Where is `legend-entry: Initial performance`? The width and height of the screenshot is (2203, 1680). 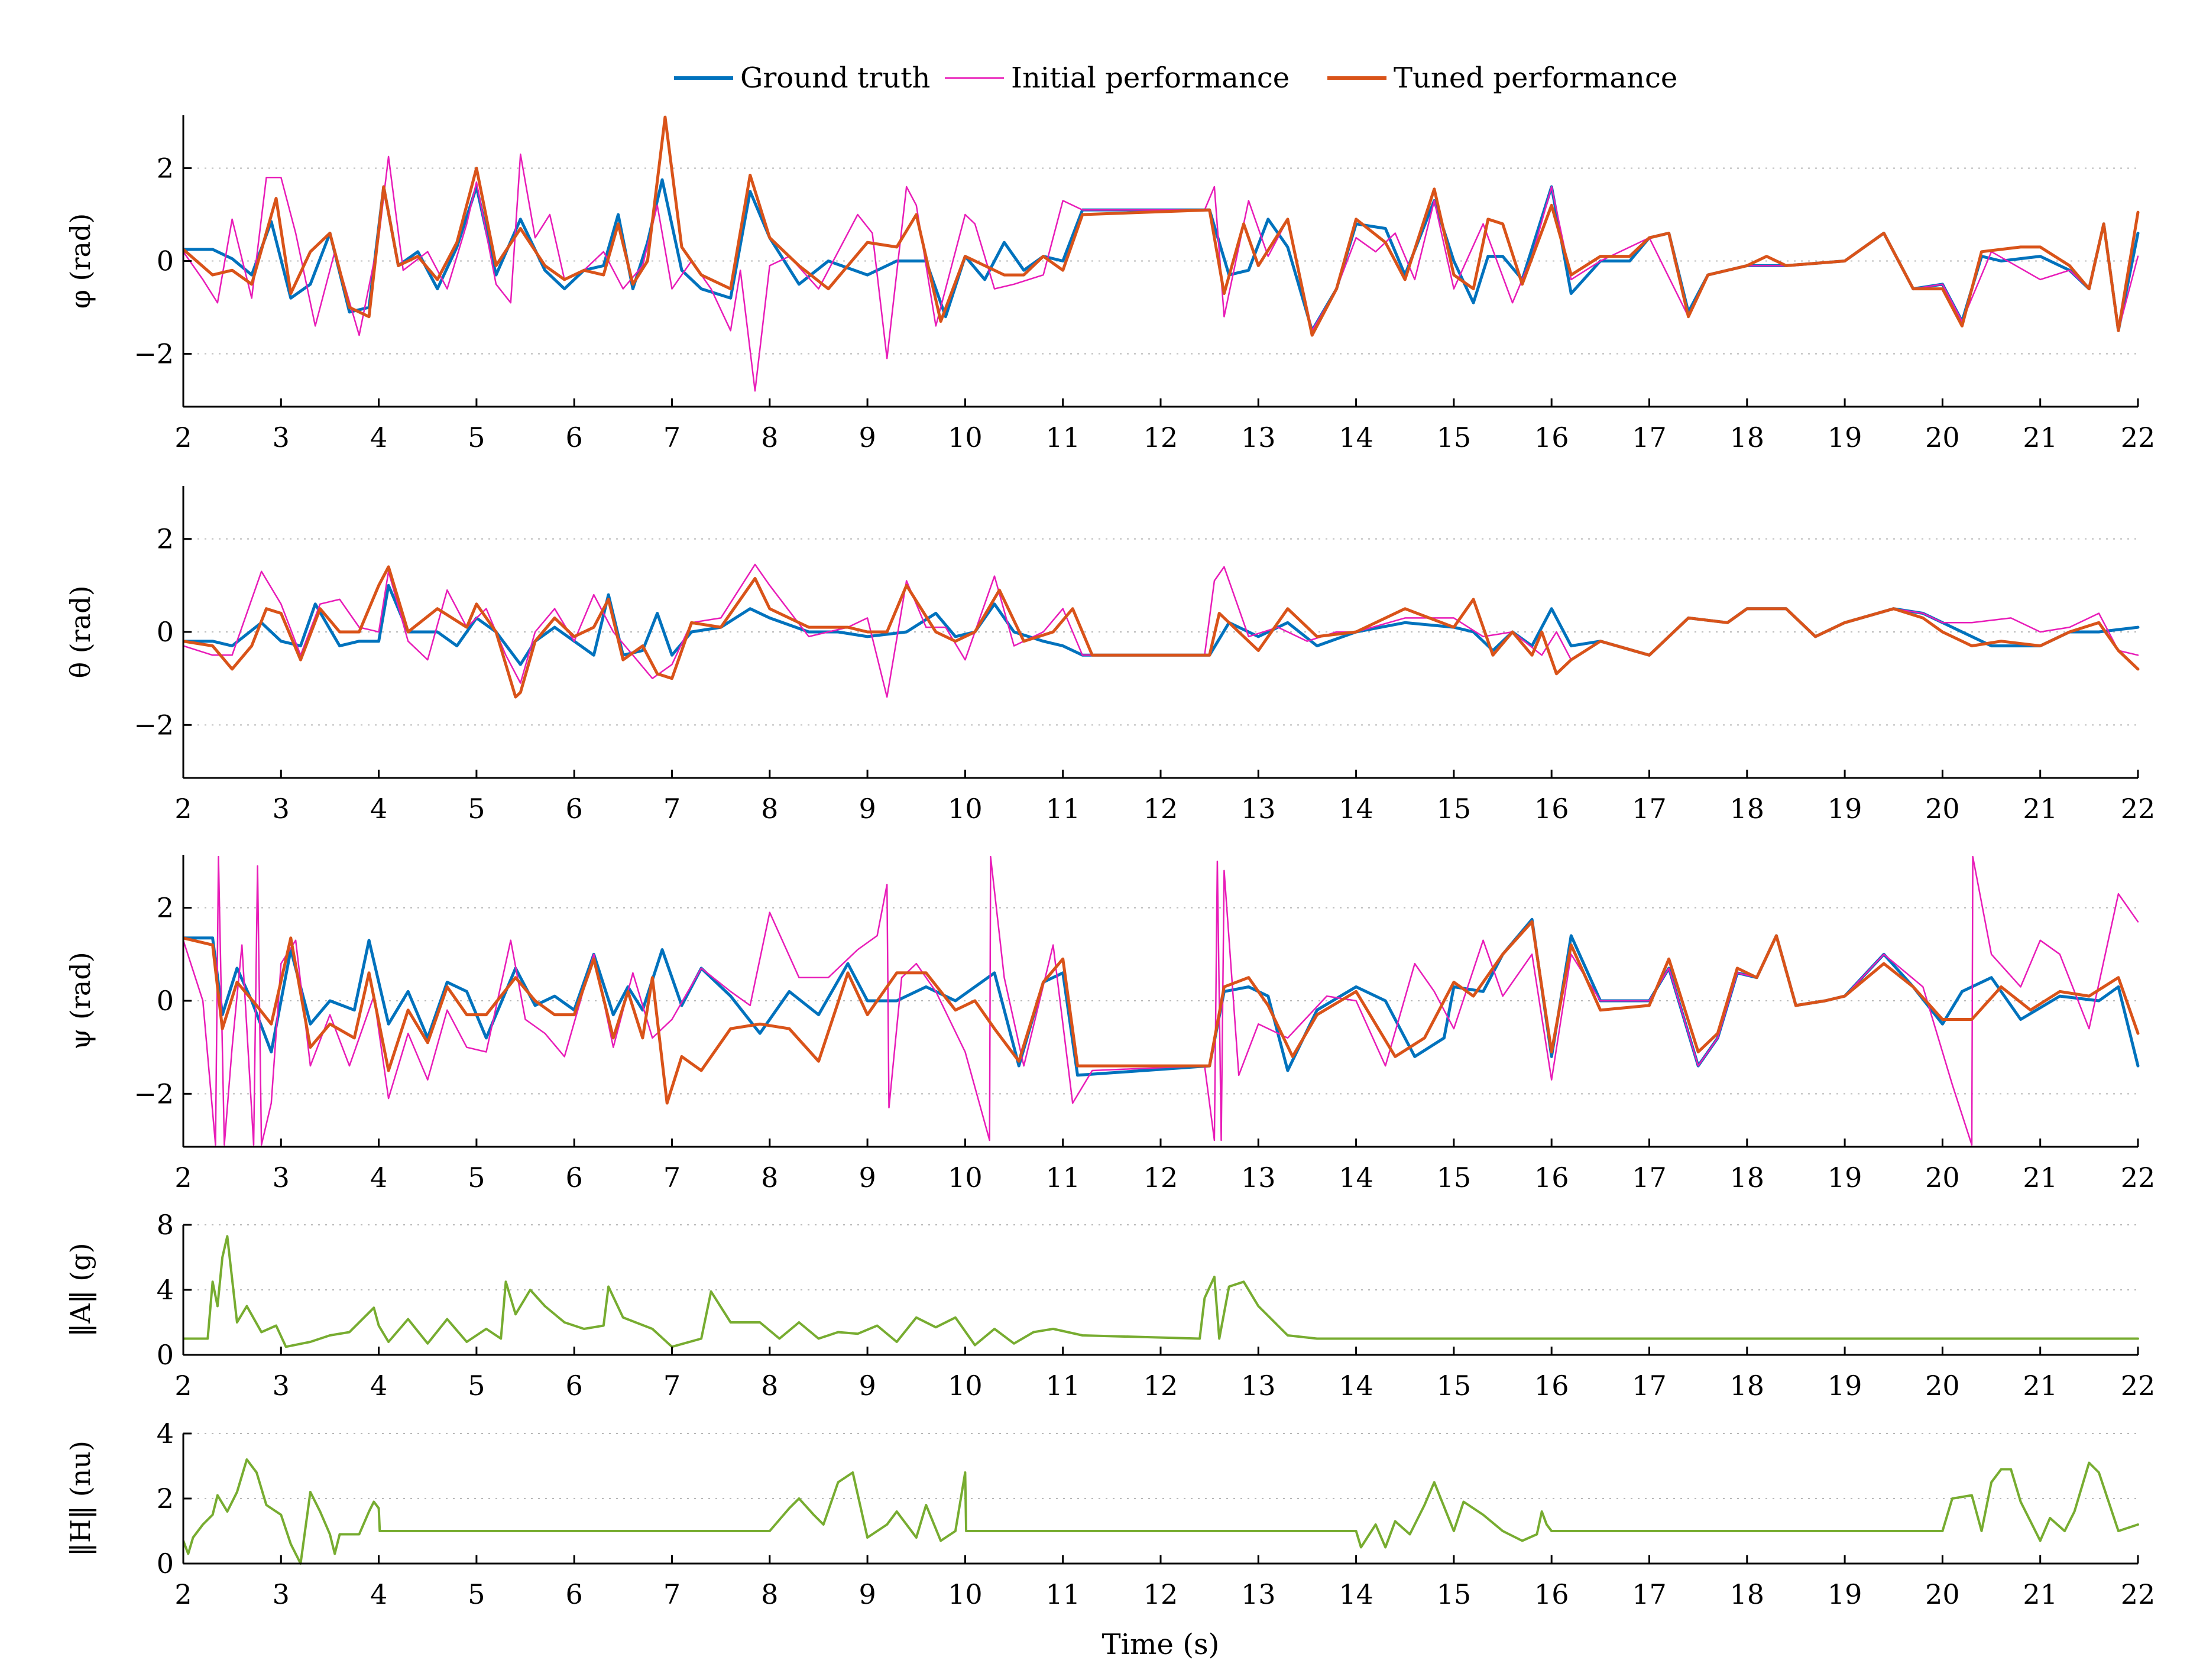 legend-entry: Initial performance is located at coordinates (1117, 78).